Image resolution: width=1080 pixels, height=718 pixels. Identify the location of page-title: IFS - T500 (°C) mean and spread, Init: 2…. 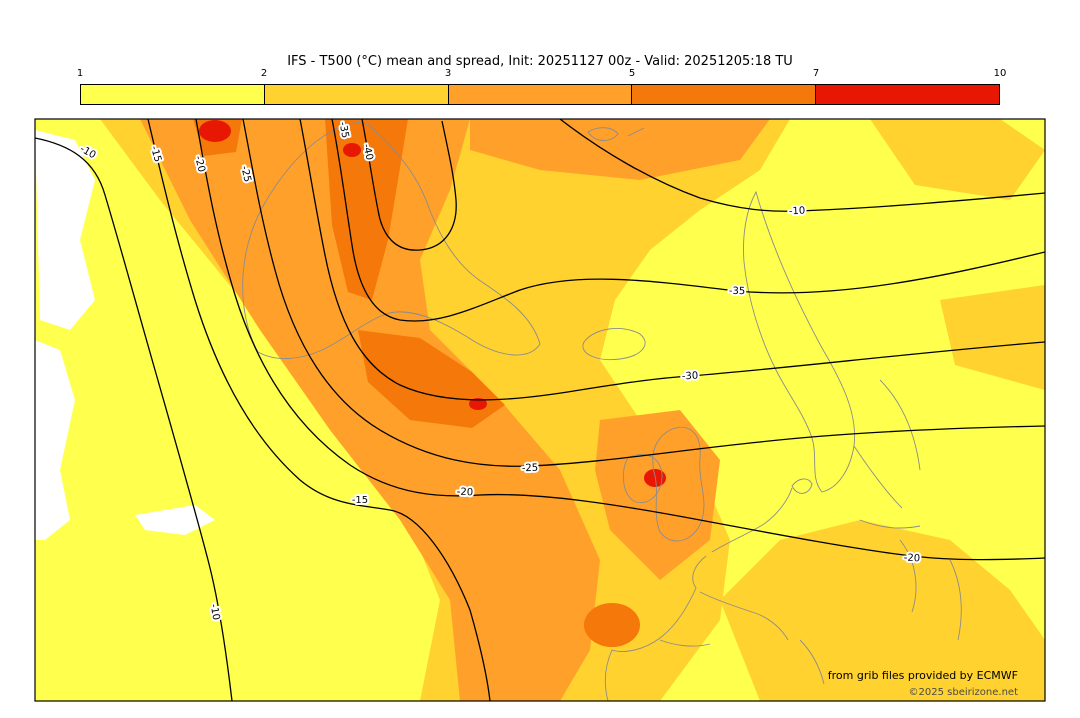
(540, 61).